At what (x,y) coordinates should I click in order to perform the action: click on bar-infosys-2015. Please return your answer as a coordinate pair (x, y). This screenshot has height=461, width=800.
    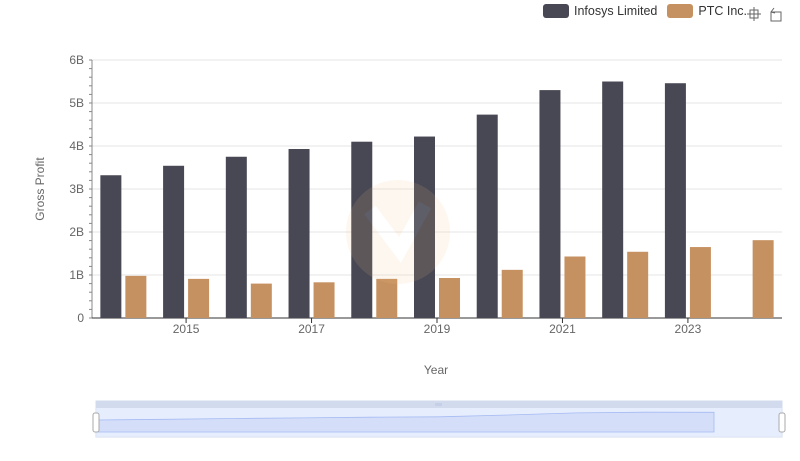
    Looking at the image, I should click on (174, 241).